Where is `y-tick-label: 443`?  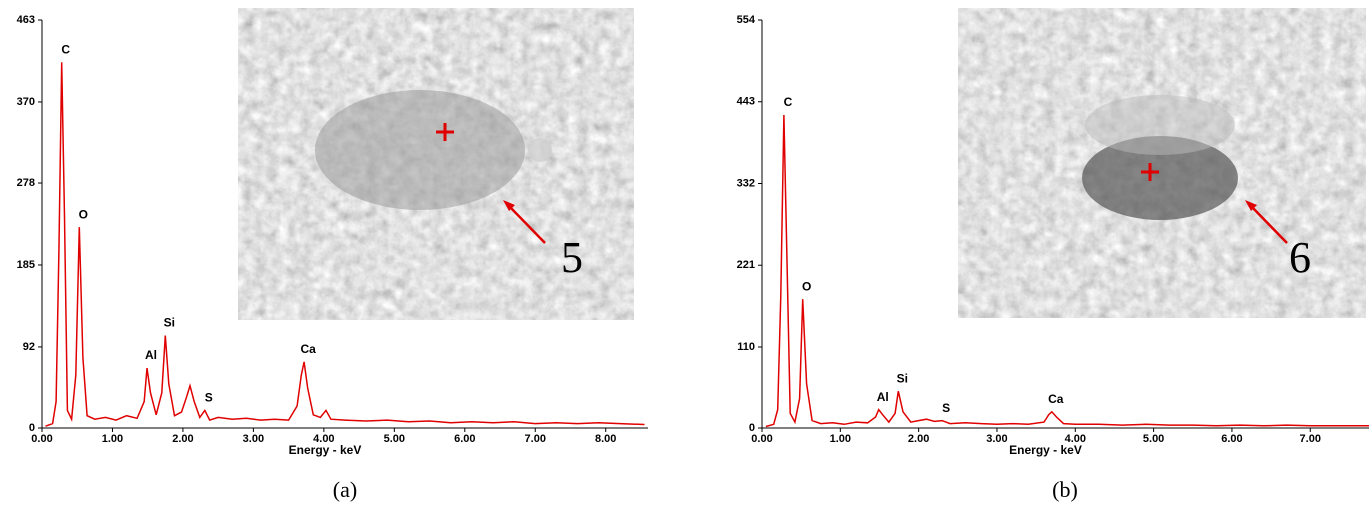 y-tick-label: 443 is located at coordinates (746, 102).